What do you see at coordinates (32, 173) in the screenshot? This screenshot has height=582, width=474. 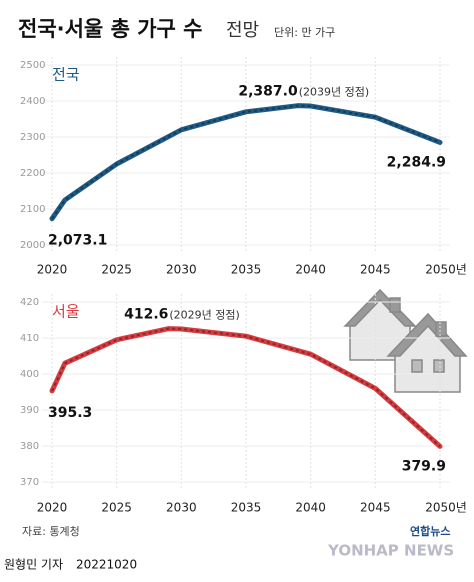 I see `y-tick-label: 2200` at bounding box center [32, 173].